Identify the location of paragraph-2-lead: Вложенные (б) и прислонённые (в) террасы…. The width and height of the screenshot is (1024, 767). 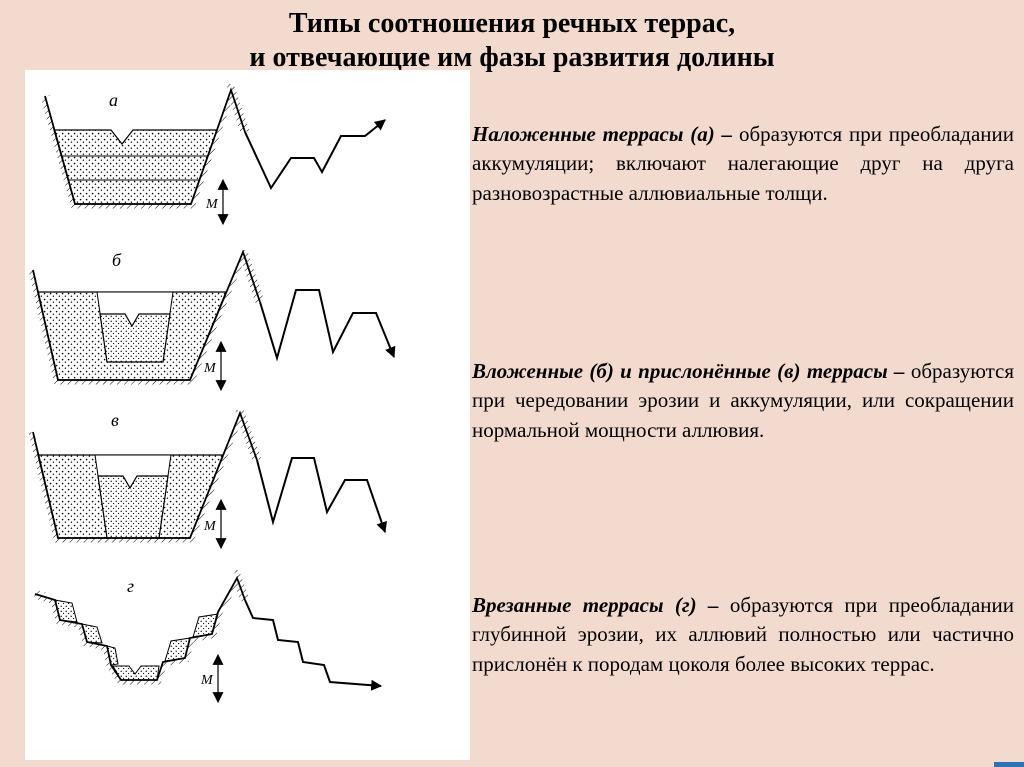
(688, 371).